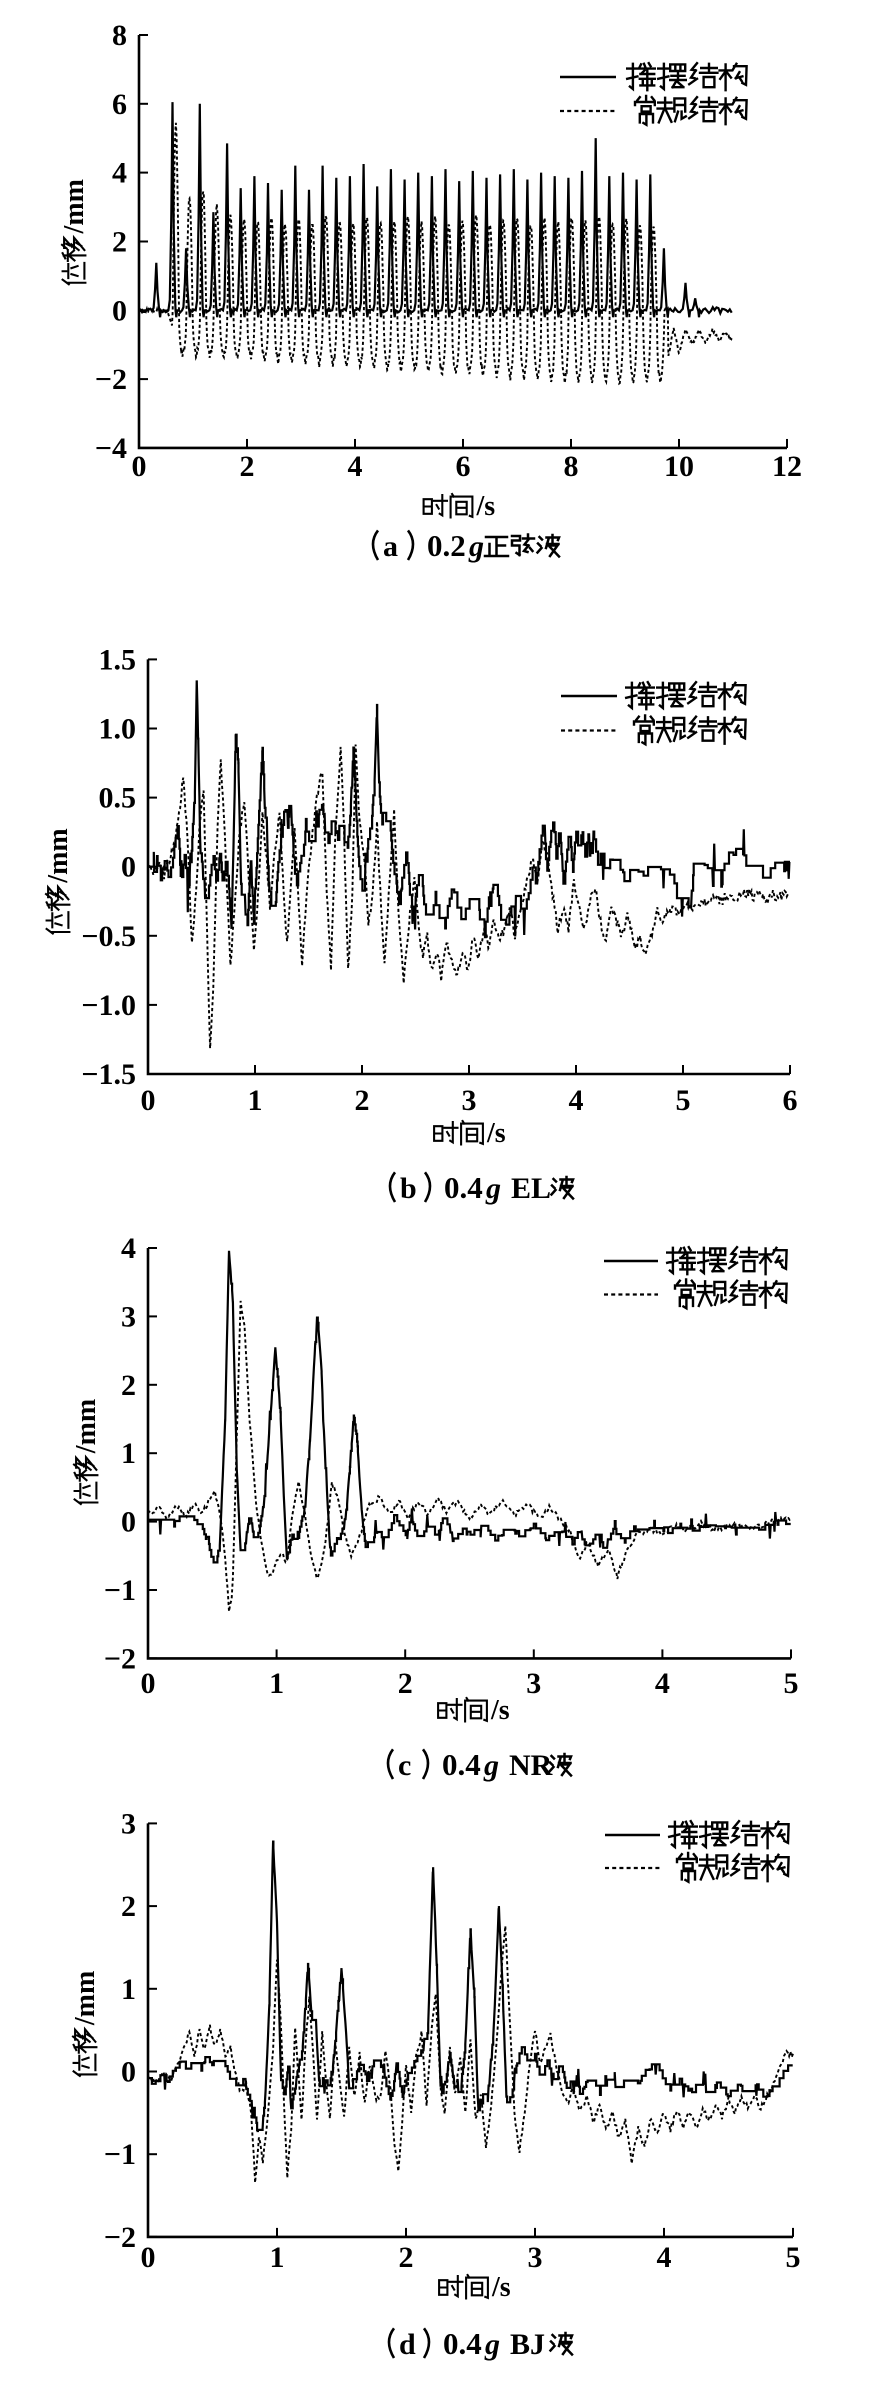 This screenshot has width=870, height=2390. Describe the element at coordinates (407, 2344) in the screenshot. I see `svg-text: d` at that location.